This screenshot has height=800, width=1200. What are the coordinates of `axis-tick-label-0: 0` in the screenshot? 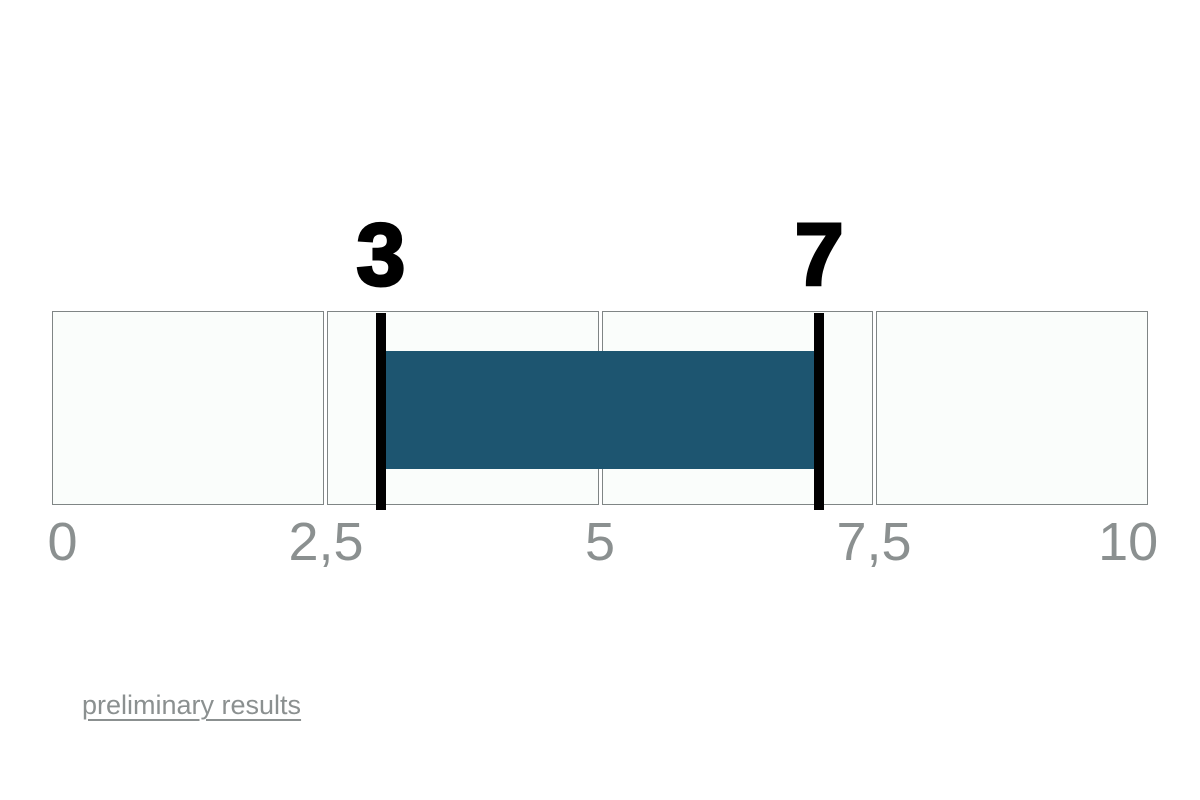 It's located at (62, 542).